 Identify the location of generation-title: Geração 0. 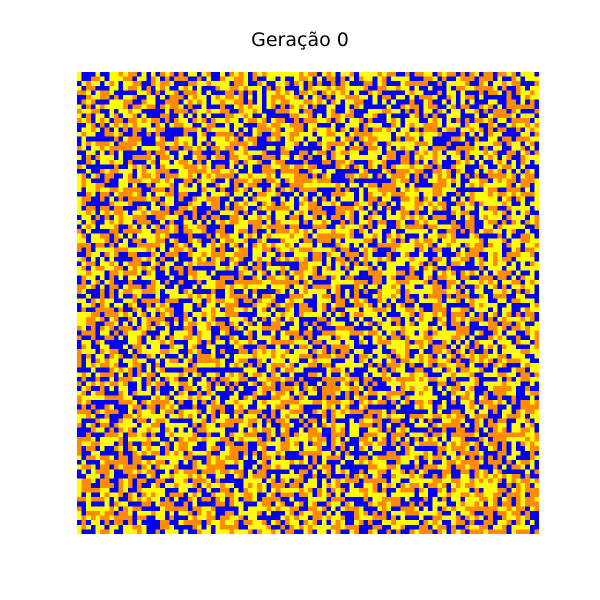
(300, 40).